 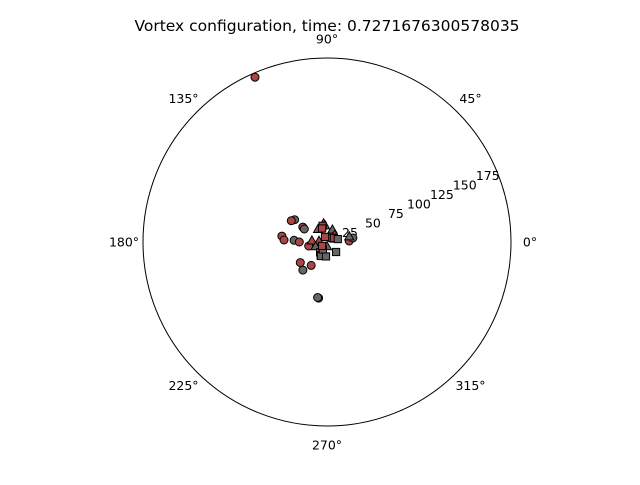 I want to click on r-tick-label: 175, so click(x=488, y=175).